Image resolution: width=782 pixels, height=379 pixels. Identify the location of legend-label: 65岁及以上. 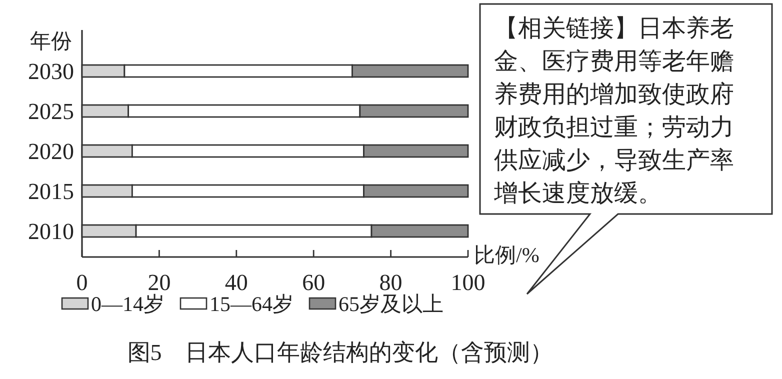
(391, 304).